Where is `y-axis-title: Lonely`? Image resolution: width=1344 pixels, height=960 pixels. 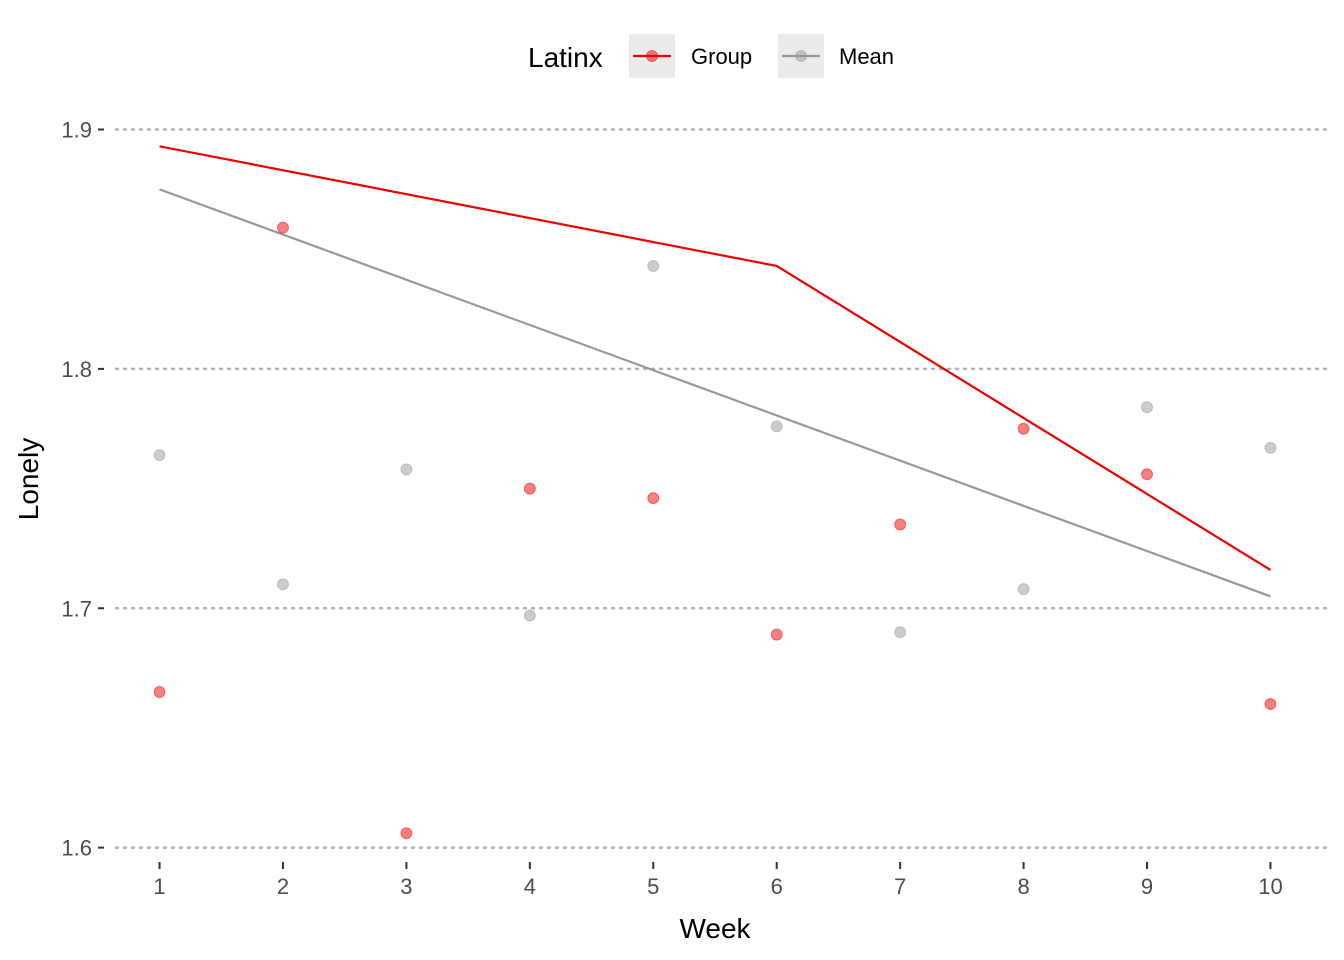 y-axis-title: Lonely is located at coordinates (28, 479).